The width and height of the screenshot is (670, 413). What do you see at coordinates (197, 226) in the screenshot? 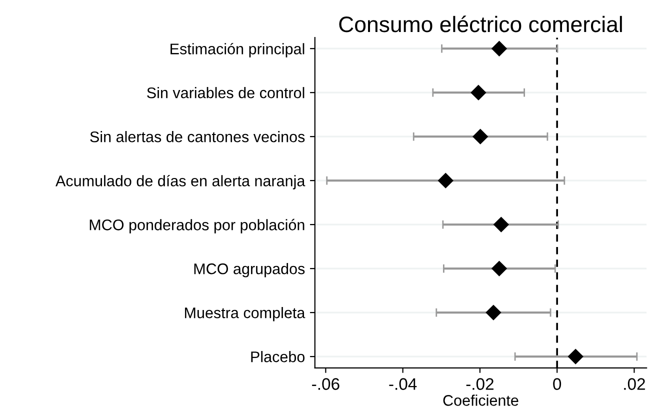
I see `y-tick-label: MCO ponderados por población` at bounding box center [197, 226].